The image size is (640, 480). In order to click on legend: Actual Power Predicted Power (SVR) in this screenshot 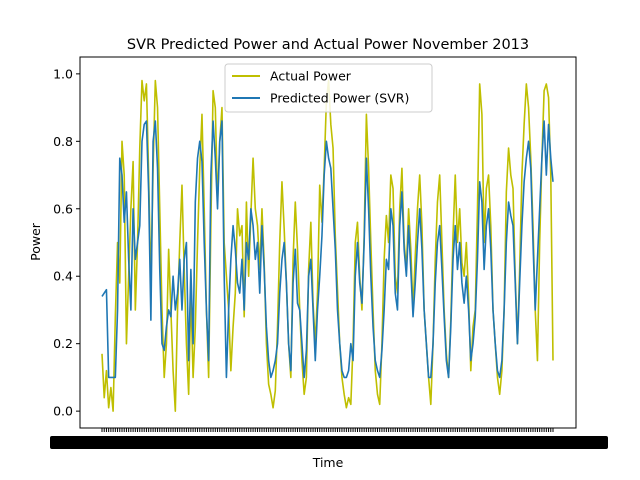, I will do `click(328, 88)`.